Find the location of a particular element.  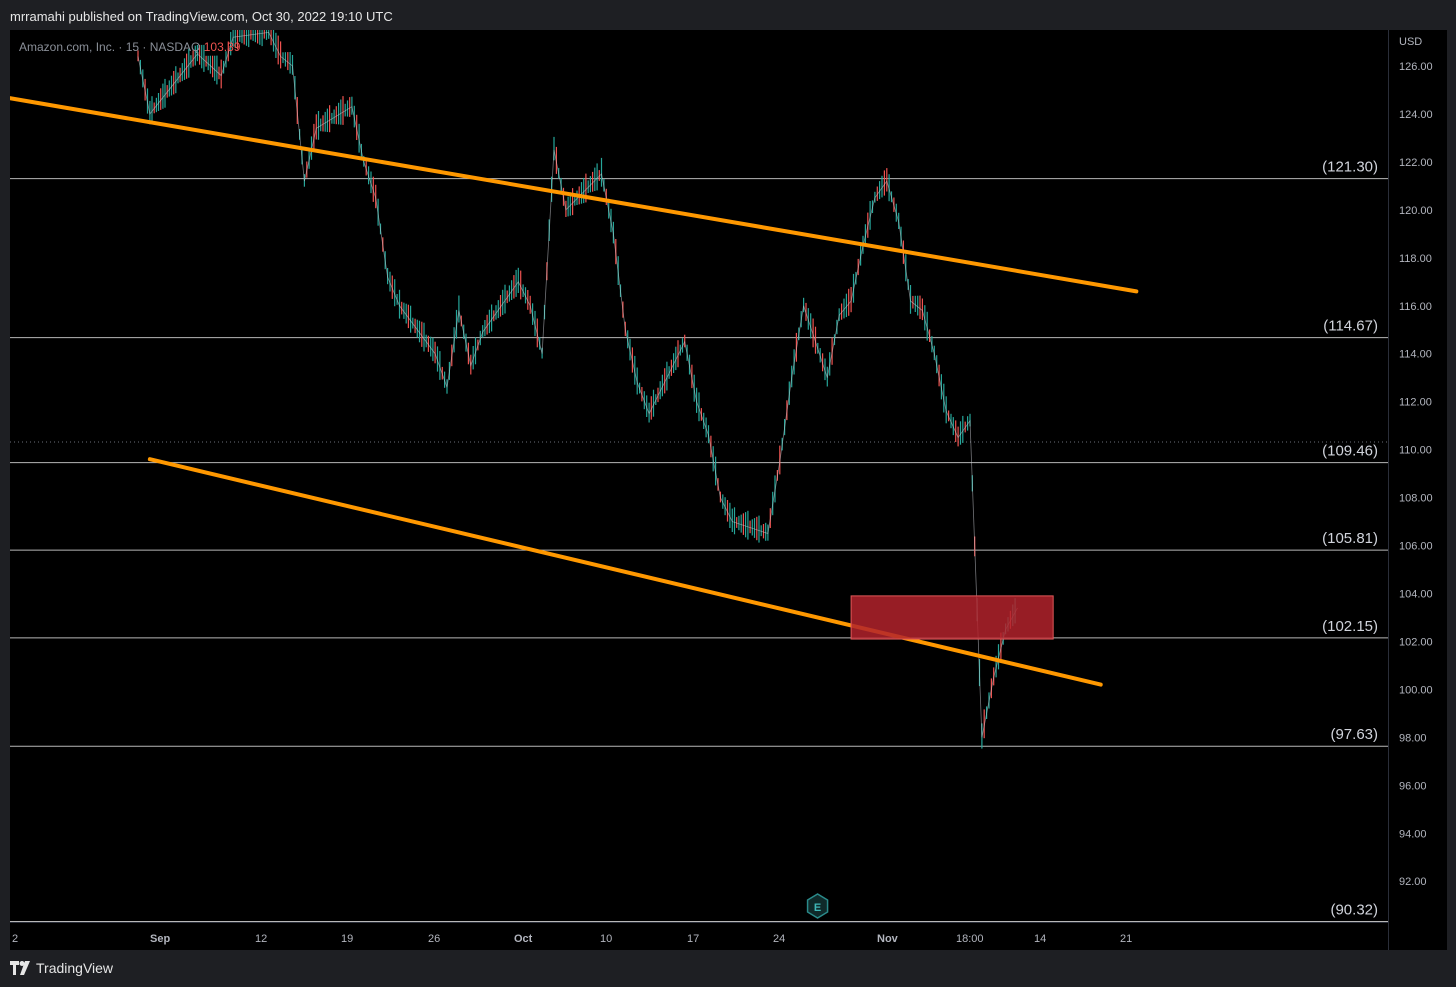

last-price: 103.39 is located at coordinates (222, 47).